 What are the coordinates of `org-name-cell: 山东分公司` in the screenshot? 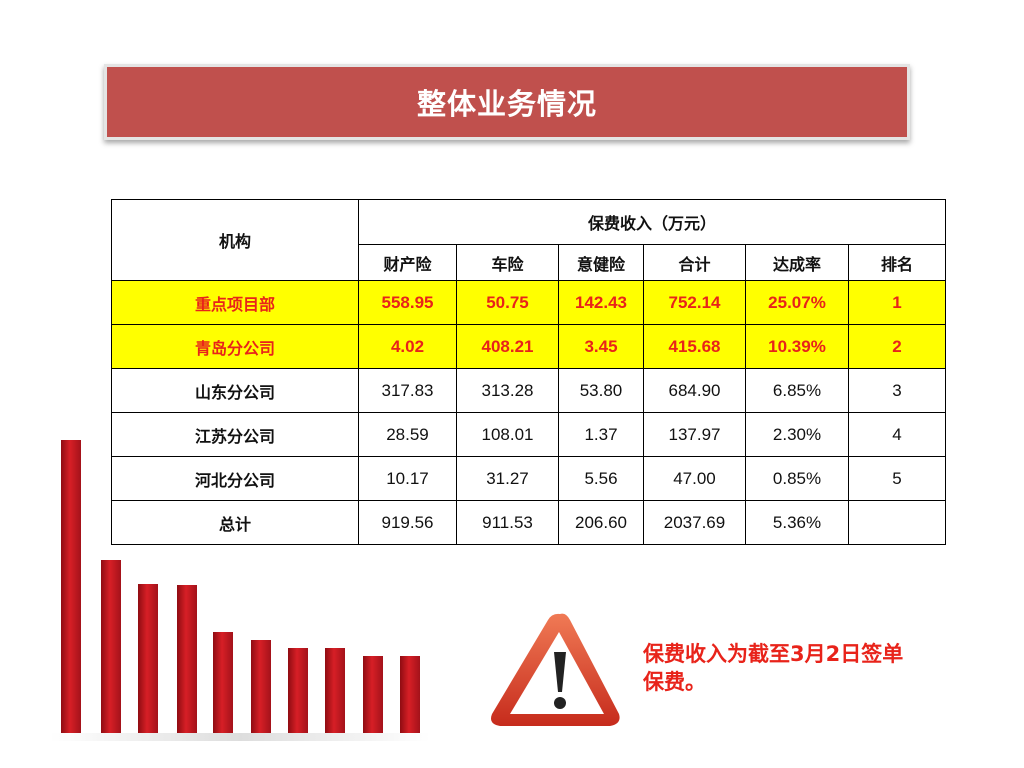 It's located at (235, 390).